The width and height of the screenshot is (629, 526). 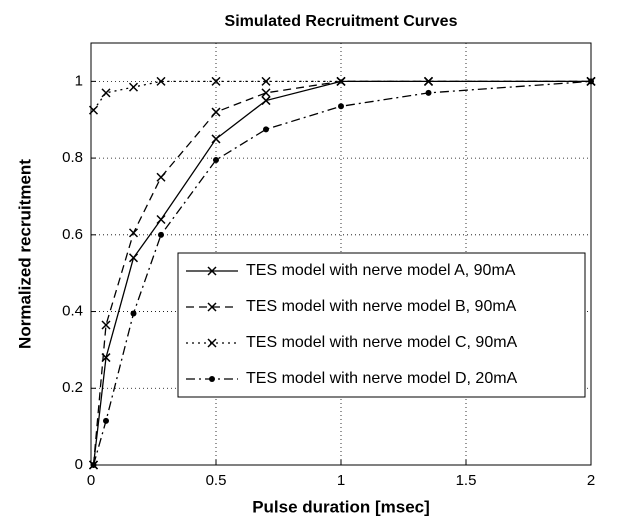 I want to click on y-tick-label: 0.6, so click(x=72, y=234).